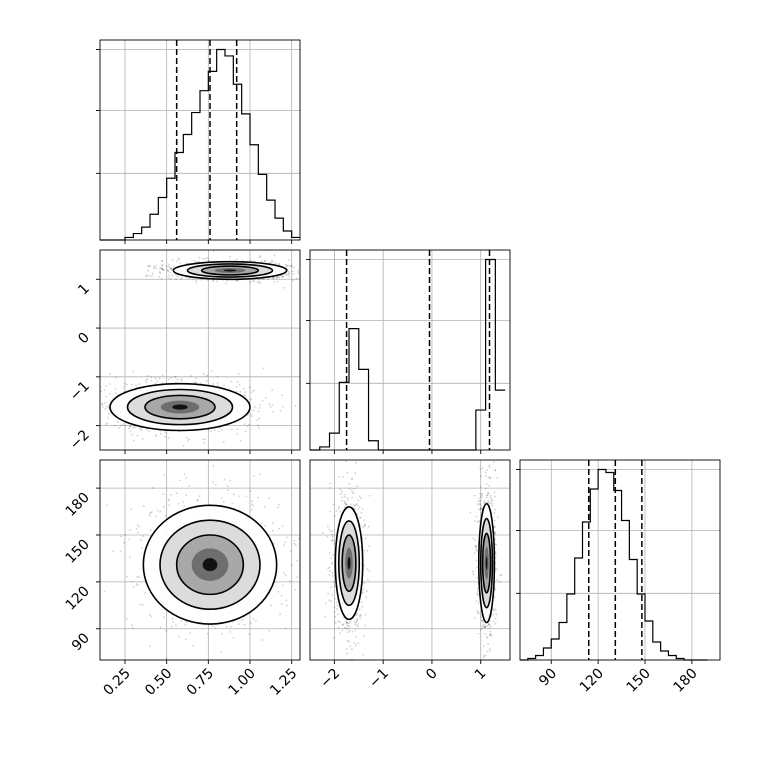 The width and height of the screenshot is (760, 760). I want to click on y-tick-label: 90, so click(81, 642).